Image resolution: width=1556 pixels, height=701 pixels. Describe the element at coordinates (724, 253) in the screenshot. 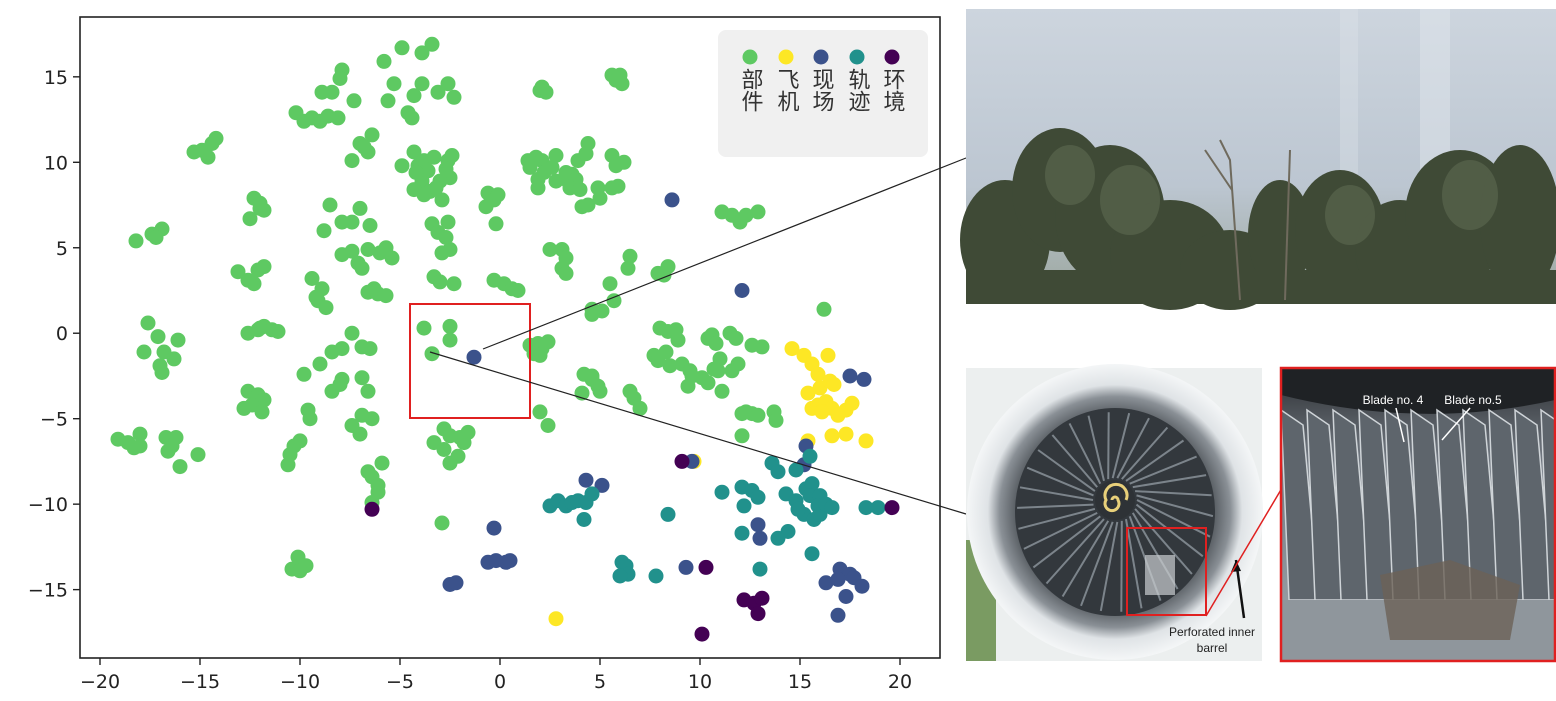

I see `connector-line-top` at that location.